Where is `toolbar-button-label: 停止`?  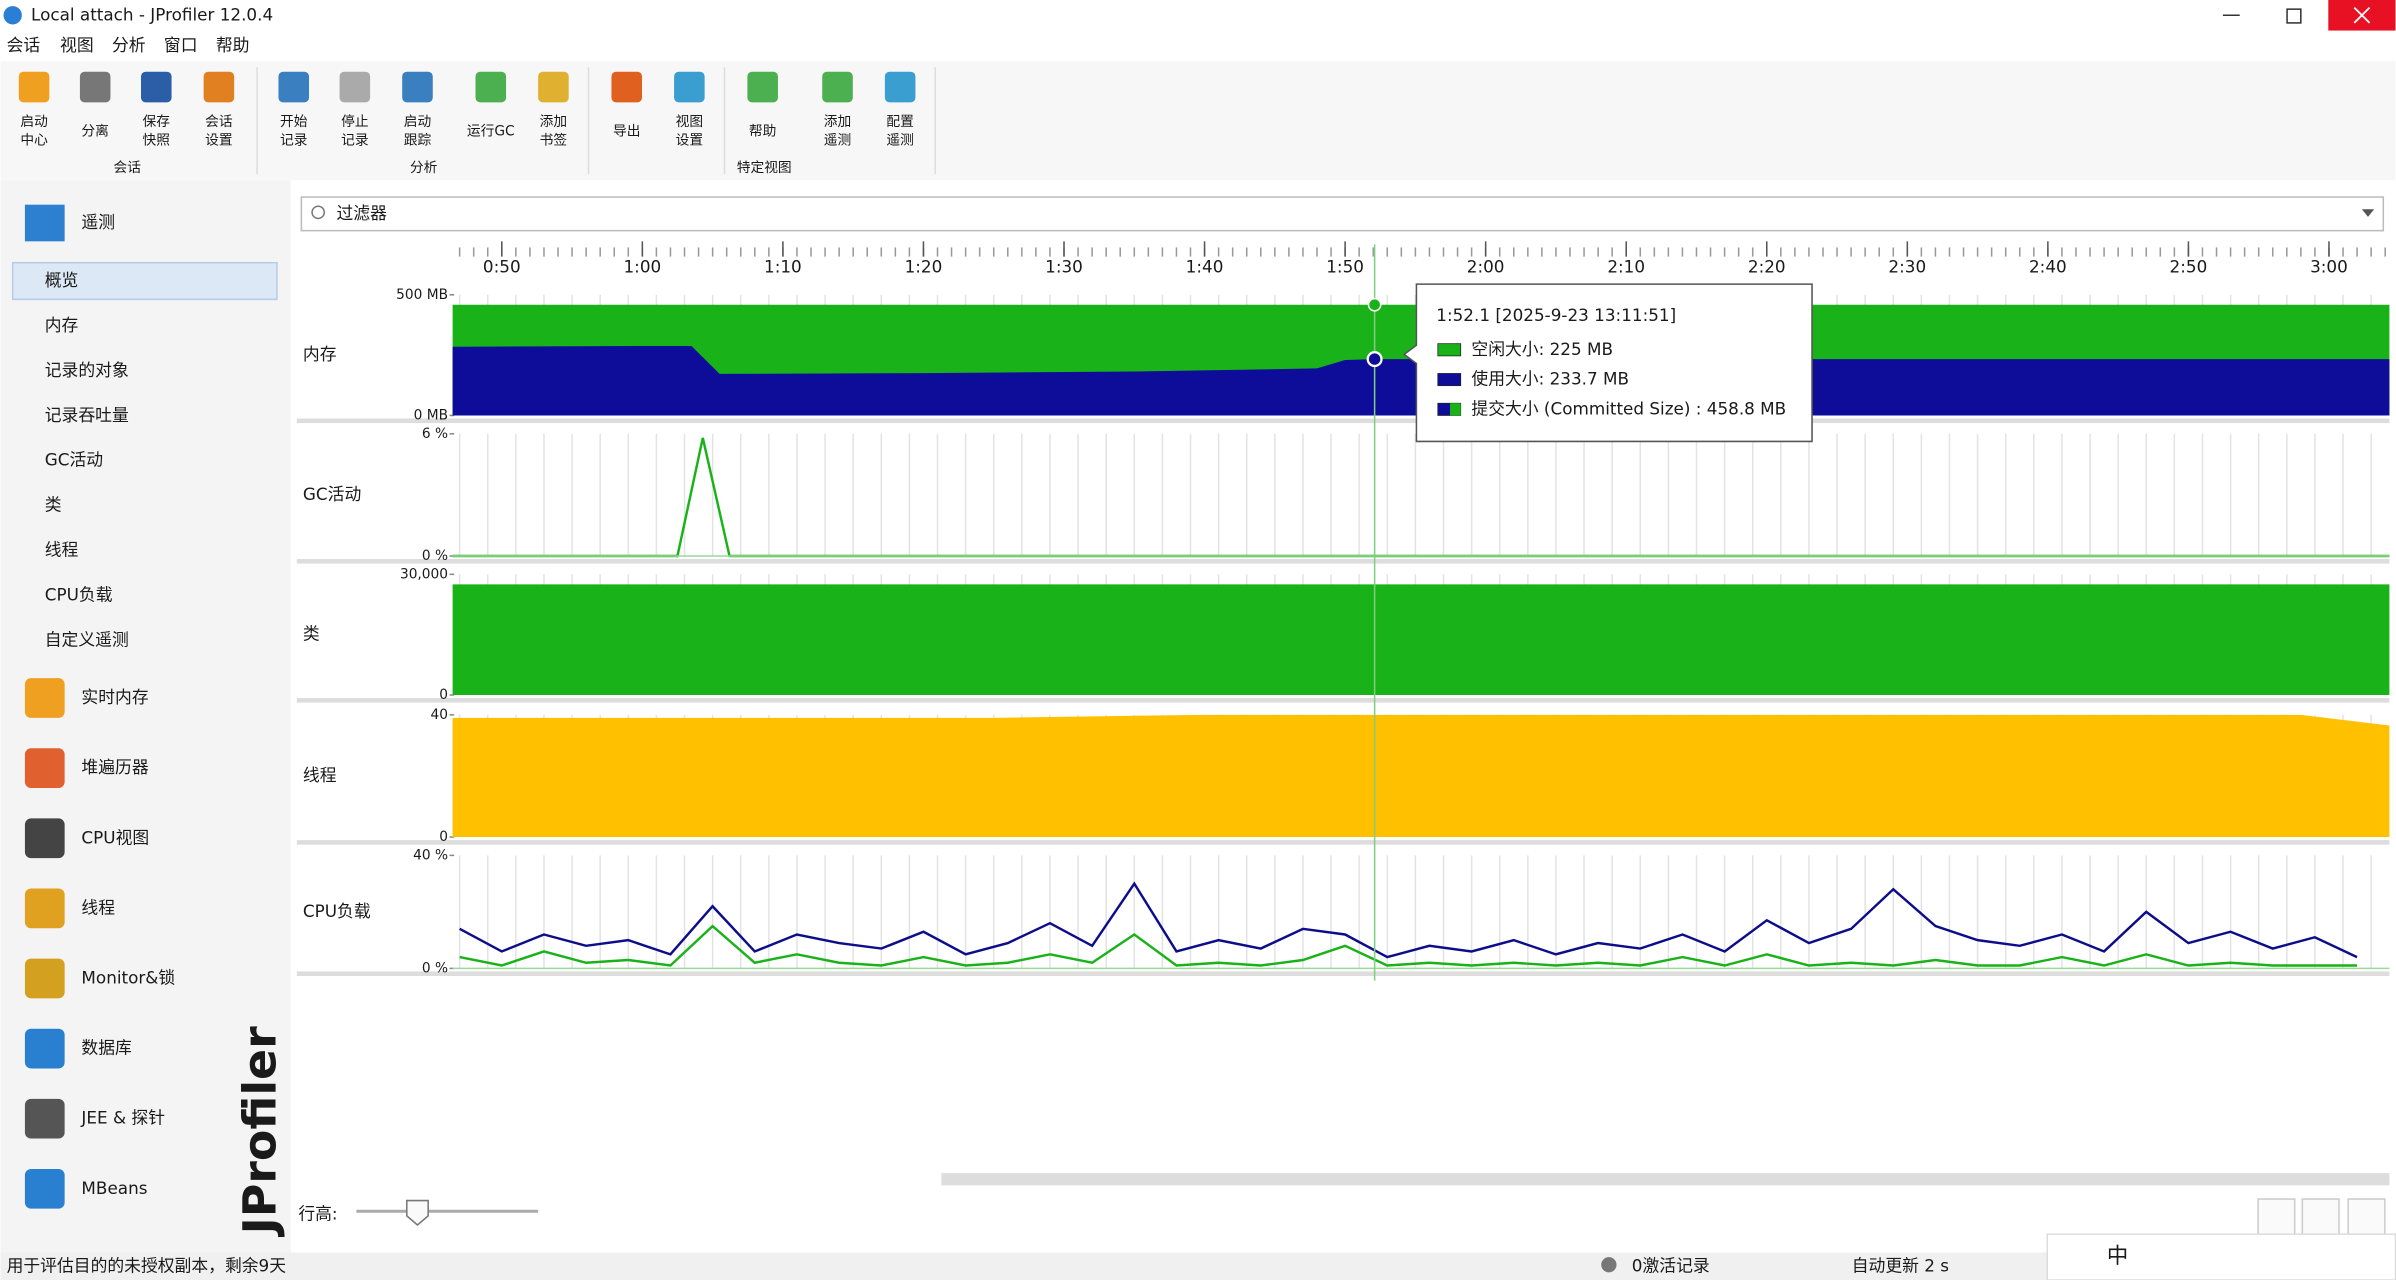
toolbar-button-label: 停止 is located at coordinates (355, 121).